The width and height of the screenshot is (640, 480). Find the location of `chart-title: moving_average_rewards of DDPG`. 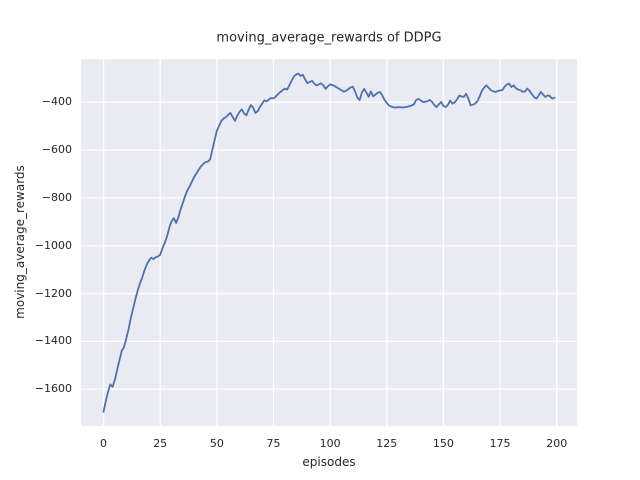

chart-title: moving_average_rewards of DDPG is located at coordinates (329, 38).